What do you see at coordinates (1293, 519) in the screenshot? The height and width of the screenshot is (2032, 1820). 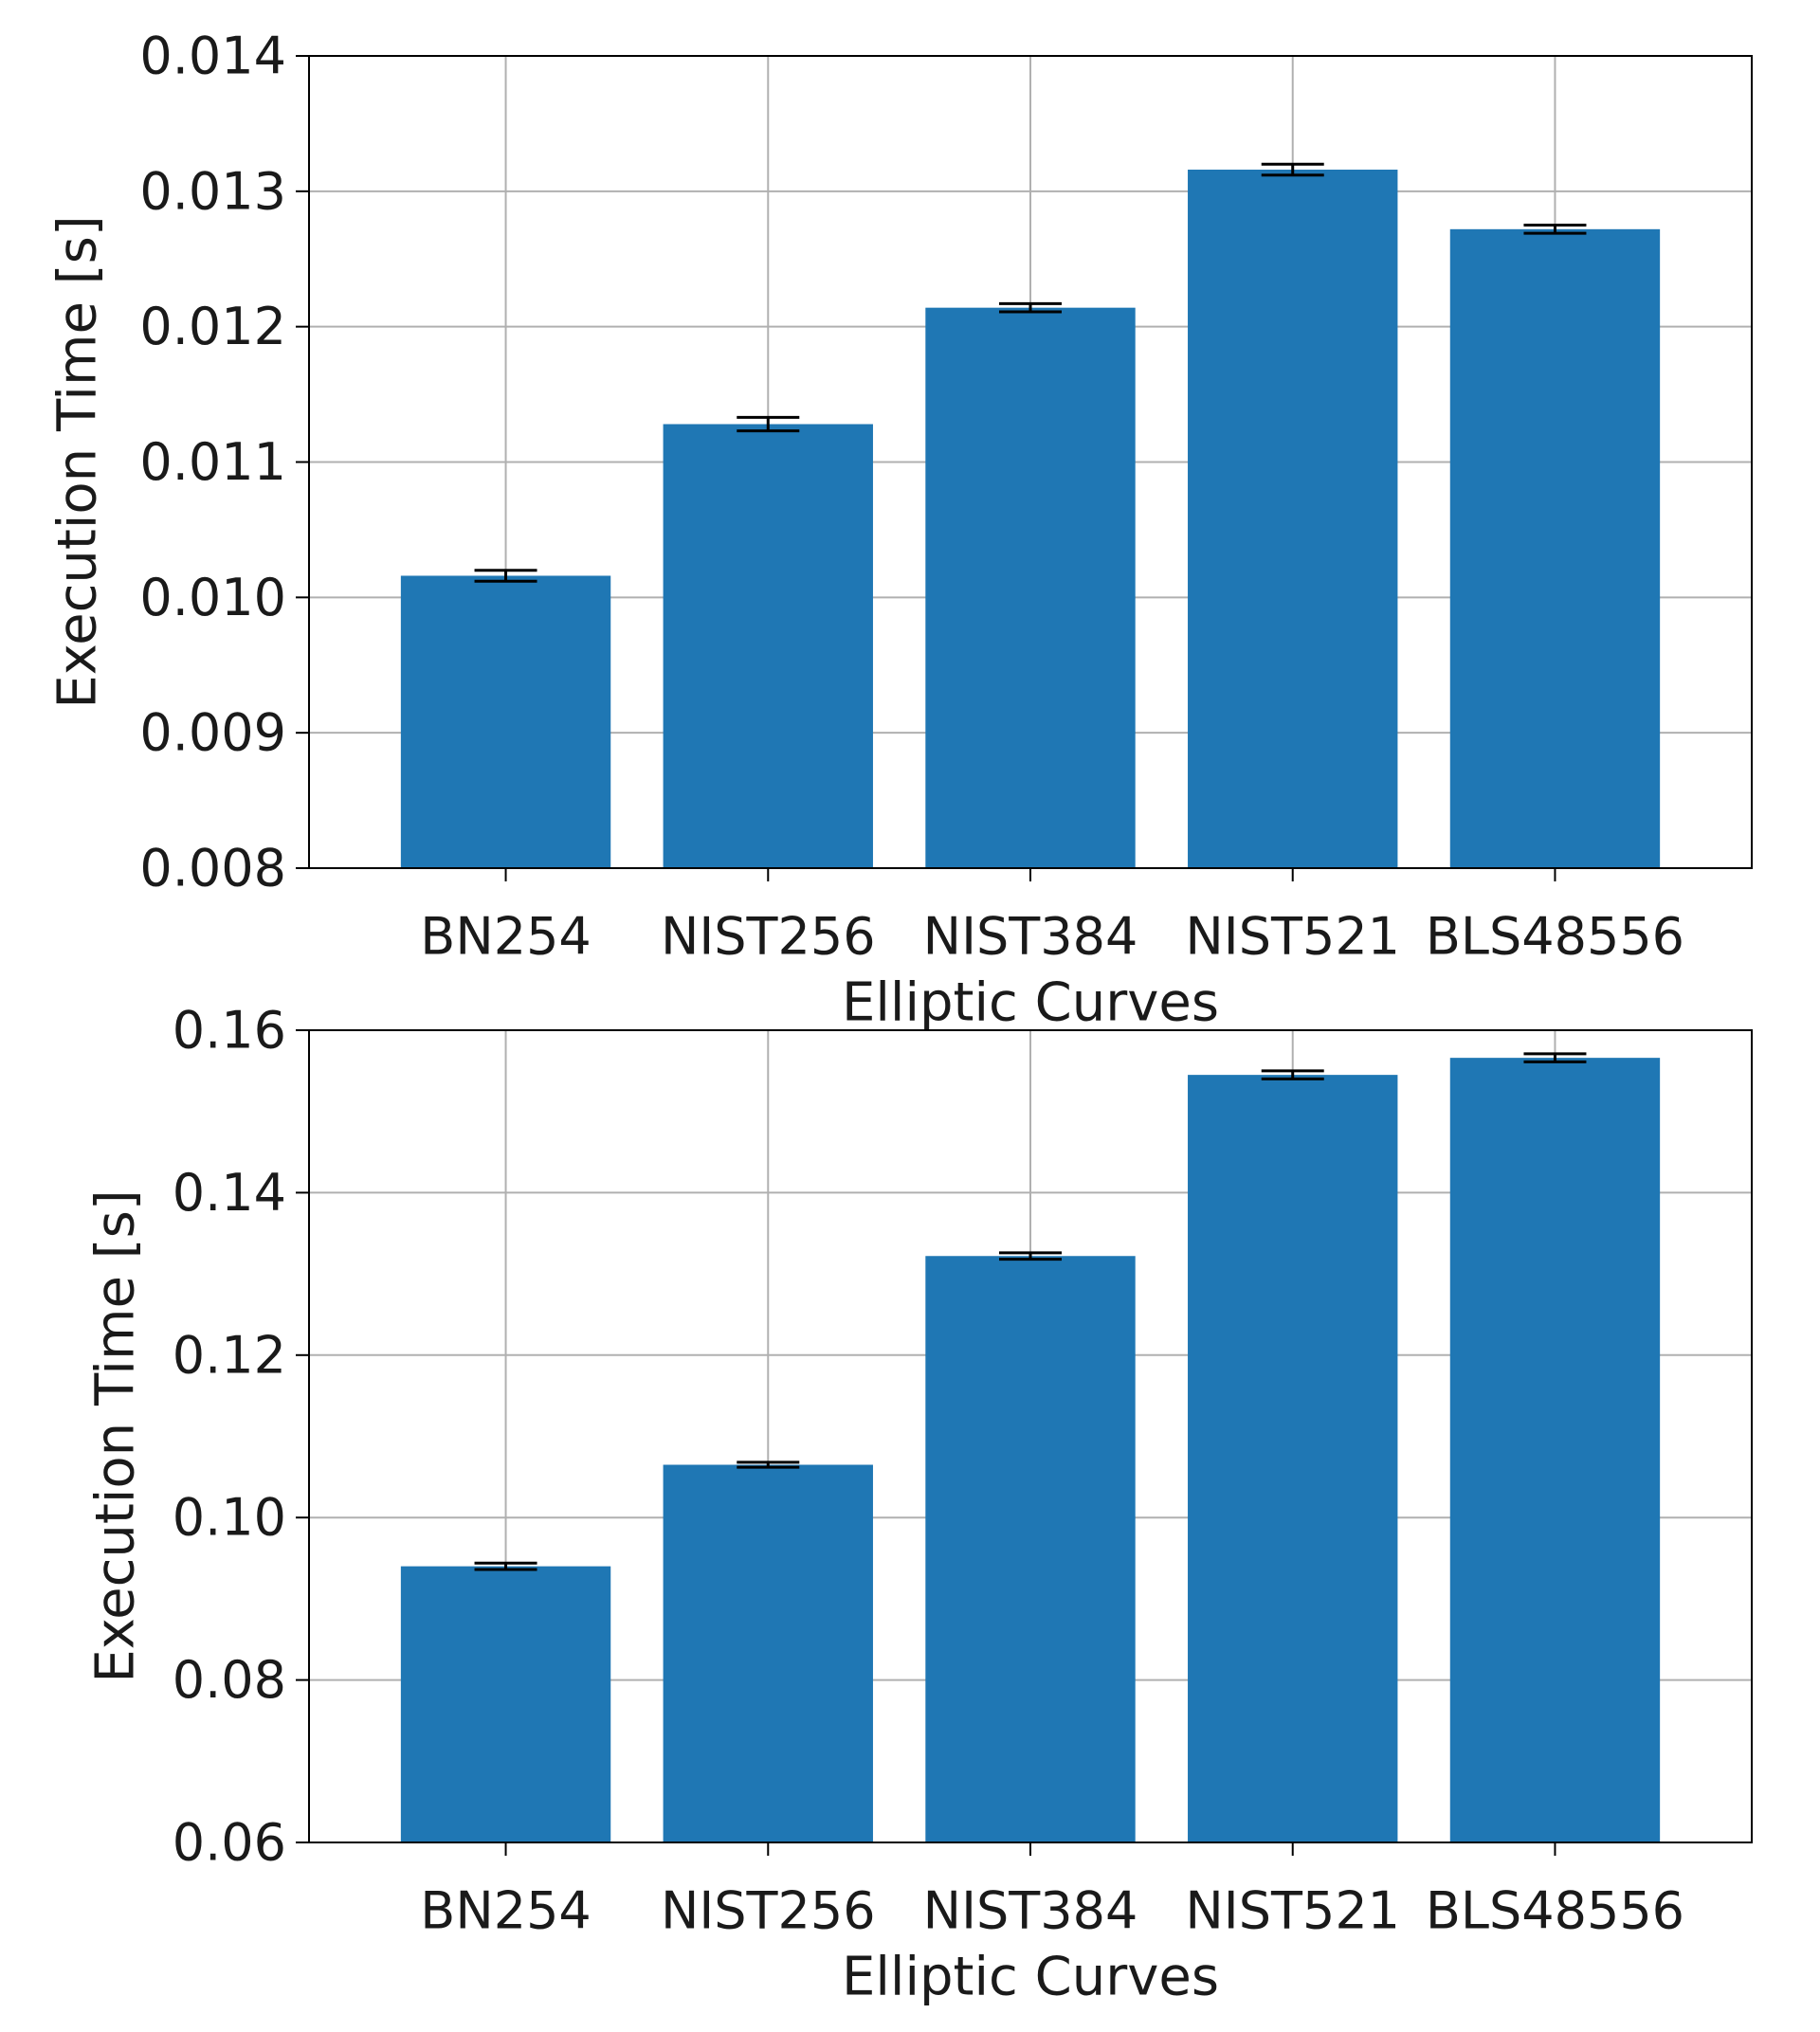 I see `top-bar-nist521` at bounding box center [1293, 519].